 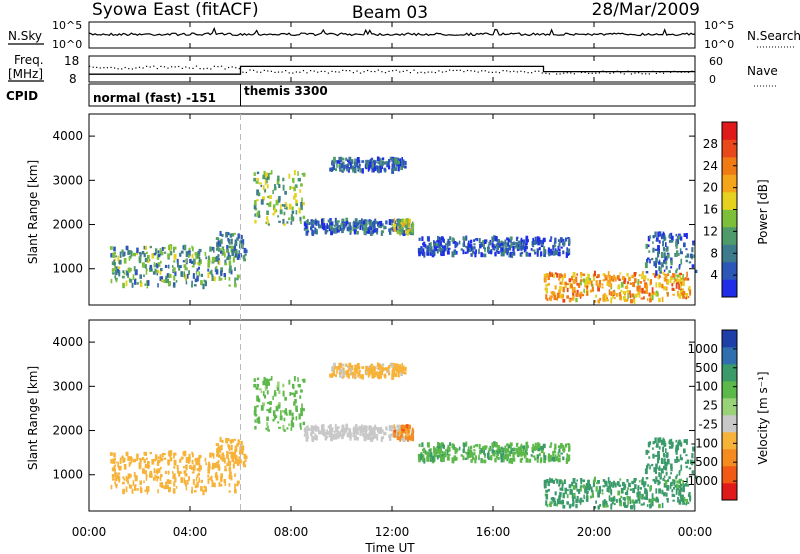 What do you see at coordinates (392, 70) in the screenshot?
I see `frequency-series-line` at bounding box center [392, 70].